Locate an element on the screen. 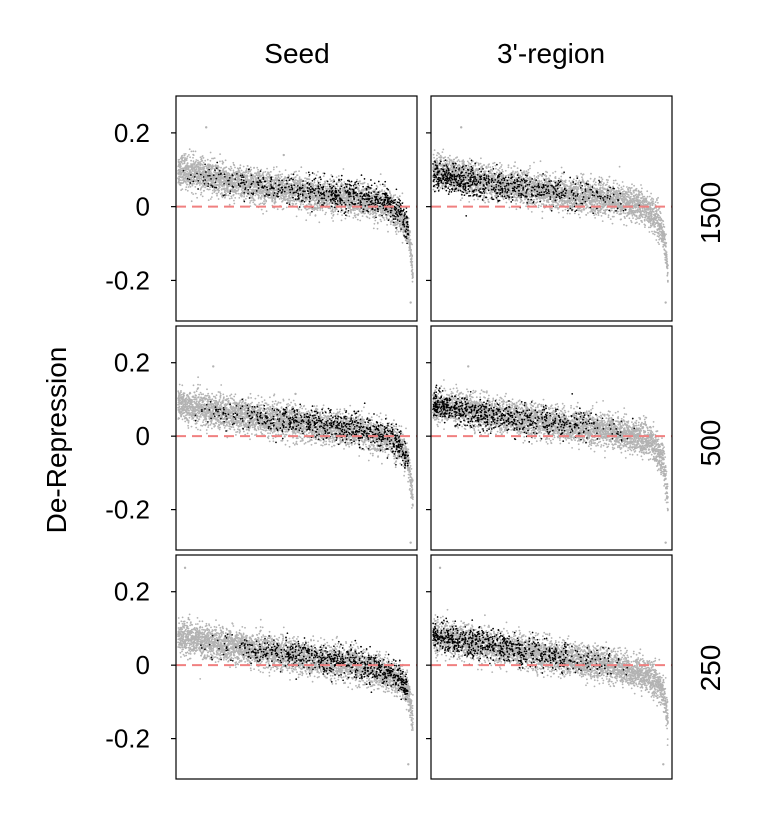  background-points is located at coordinates (295, 215).